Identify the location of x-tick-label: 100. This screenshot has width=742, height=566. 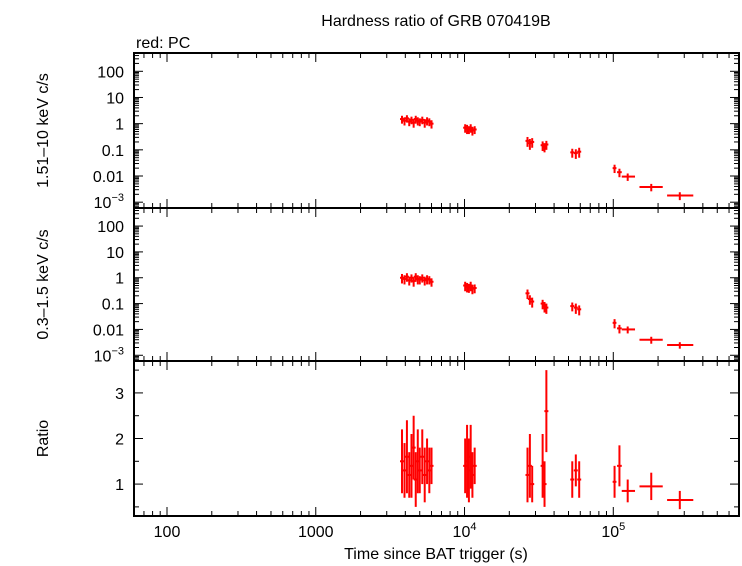
(167, 532).